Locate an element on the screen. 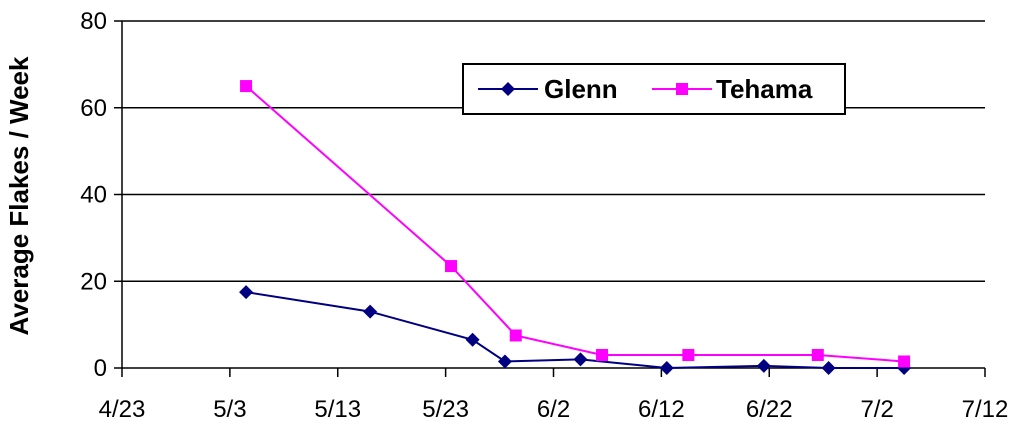  legend-glenn-label: Glenn is located at coordinates (581, 89).